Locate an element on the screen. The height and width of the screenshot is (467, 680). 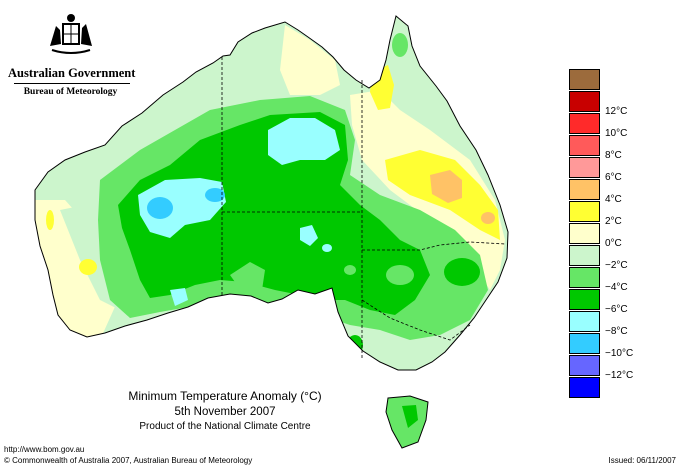
issued-date: Issued: 06/11/2007 is located at coordinates (642, 460).